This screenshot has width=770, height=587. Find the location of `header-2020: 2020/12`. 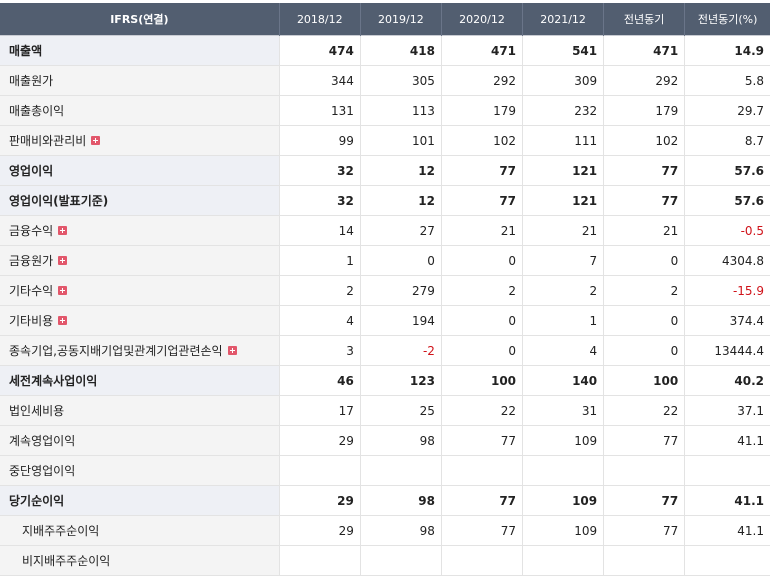

header-2020: 2020/12 is located at coordinates (481, 19).